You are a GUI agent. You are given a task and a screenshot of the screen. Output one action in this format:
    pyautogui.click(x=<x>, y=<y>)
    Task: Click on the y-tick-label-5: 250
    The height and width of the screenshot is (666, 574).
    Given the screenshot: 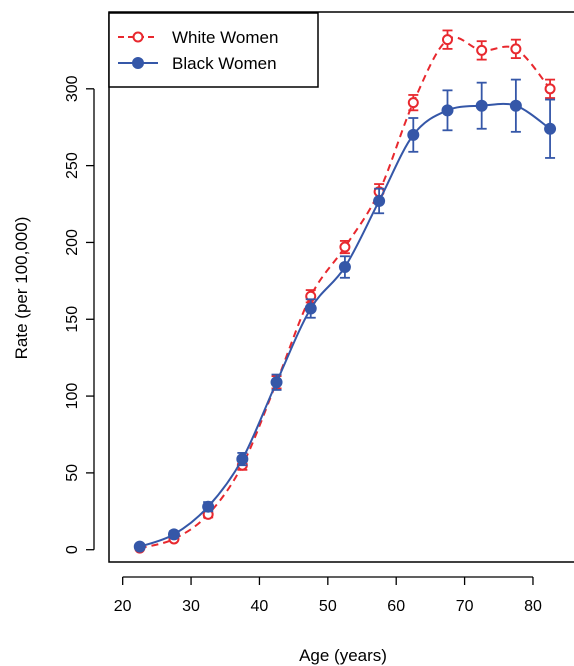 What is the action you would take?
    pyautogui.click(x=72, y=165)
    